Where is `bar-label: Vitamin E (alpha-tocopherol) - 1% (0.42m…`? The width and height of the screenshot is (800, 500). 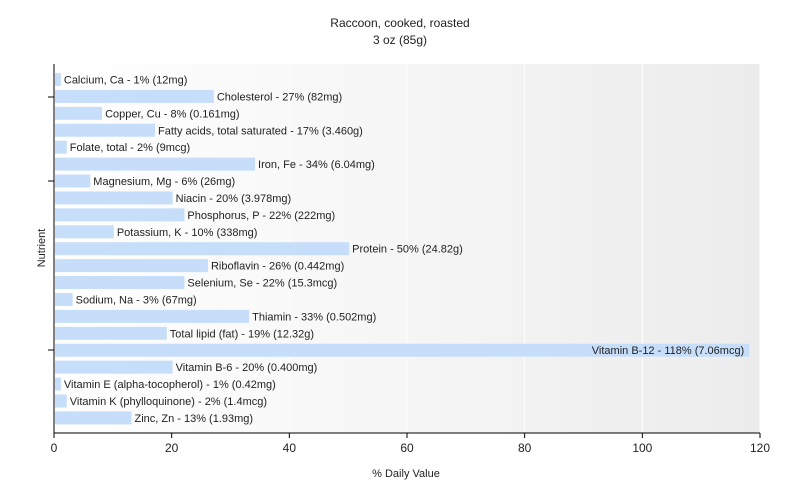 bar-label: Vitamin E (alpha-tocopherol) - 1% (0.42m… is located at coordinates (170, 385).